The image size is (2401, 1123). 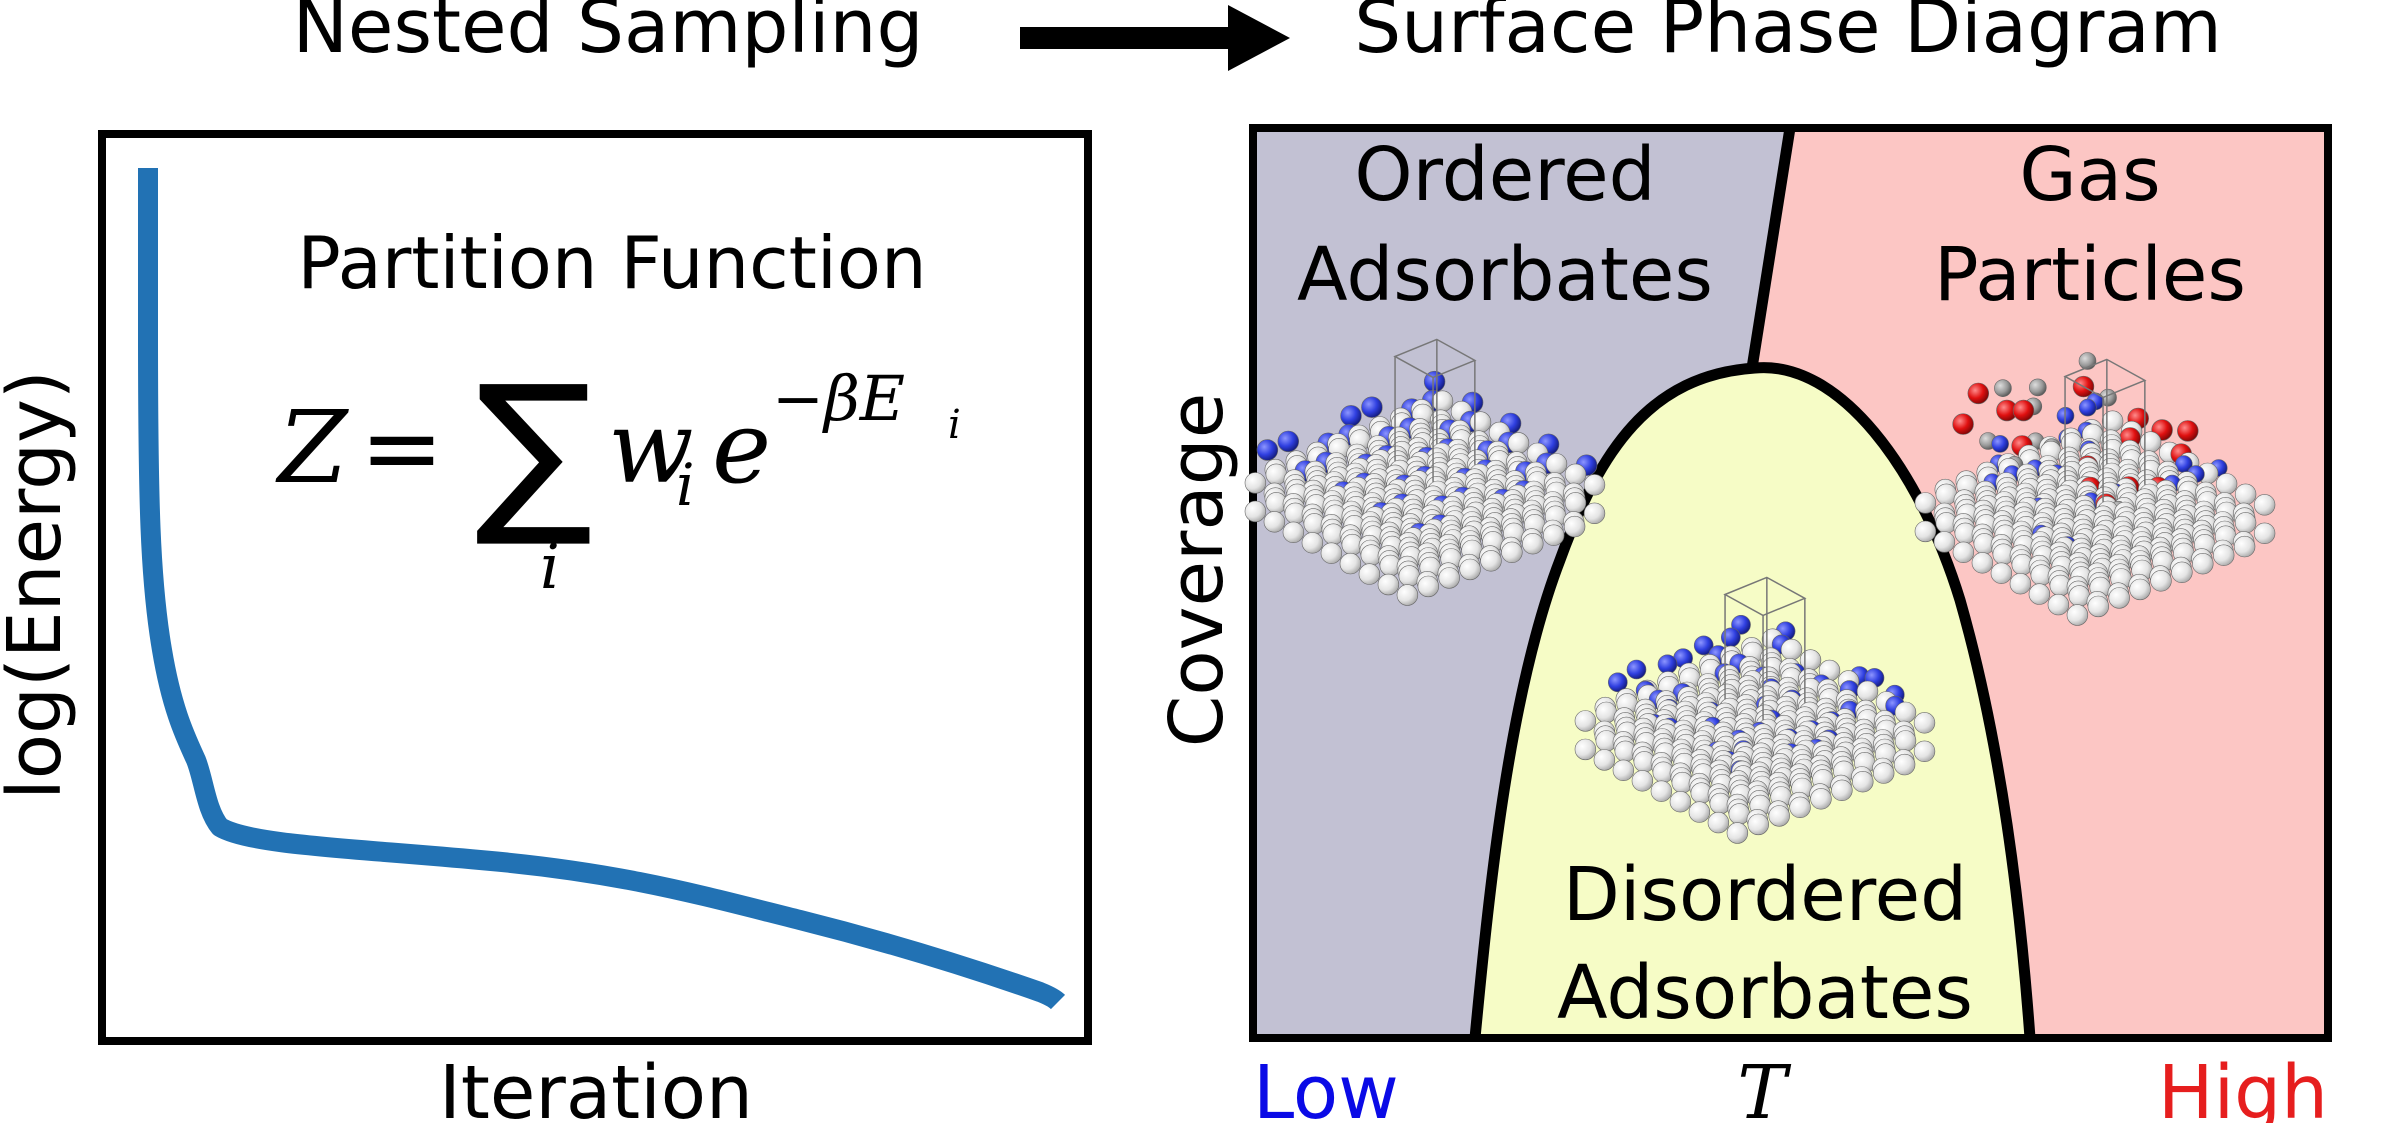 I want to click on formula-weight-subscript: i, so click(x=685, y=485).